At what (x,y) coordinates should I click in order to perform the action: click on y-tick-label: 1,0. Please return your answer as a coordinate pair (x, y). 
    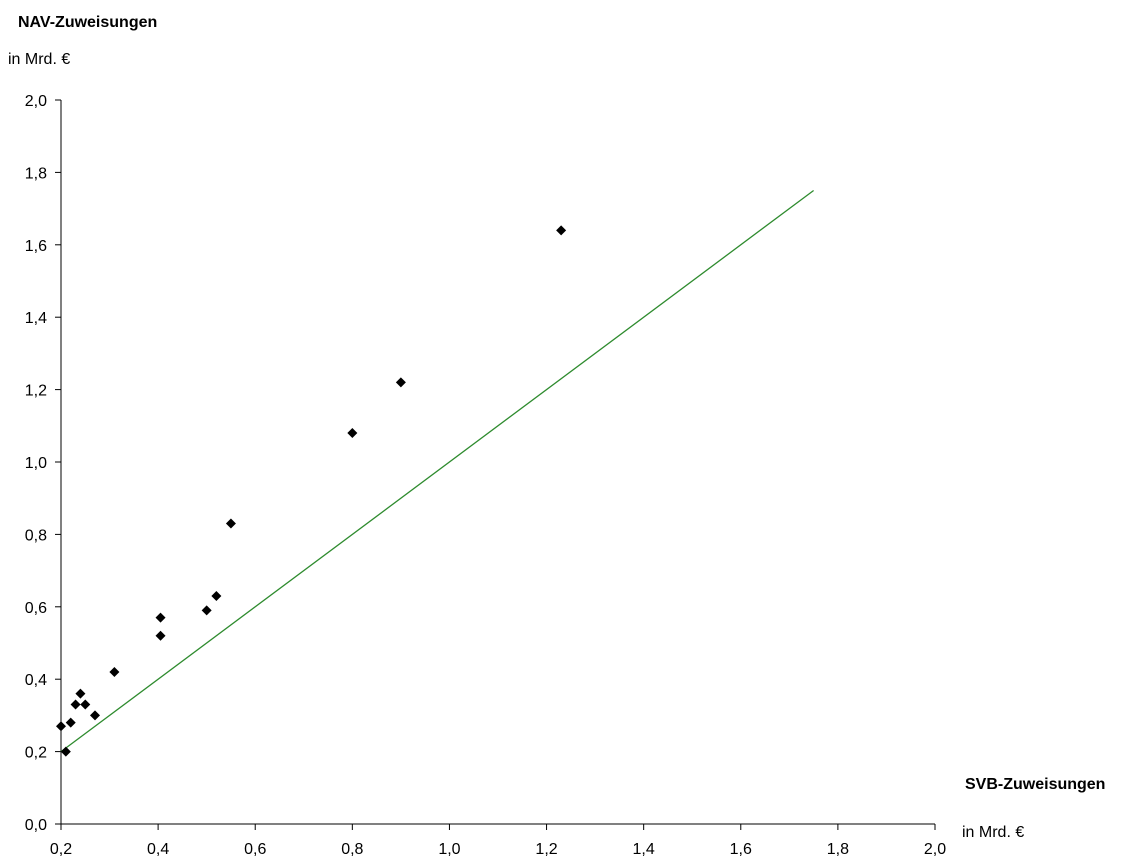
    Looking at the image, I should click on (36, 463).